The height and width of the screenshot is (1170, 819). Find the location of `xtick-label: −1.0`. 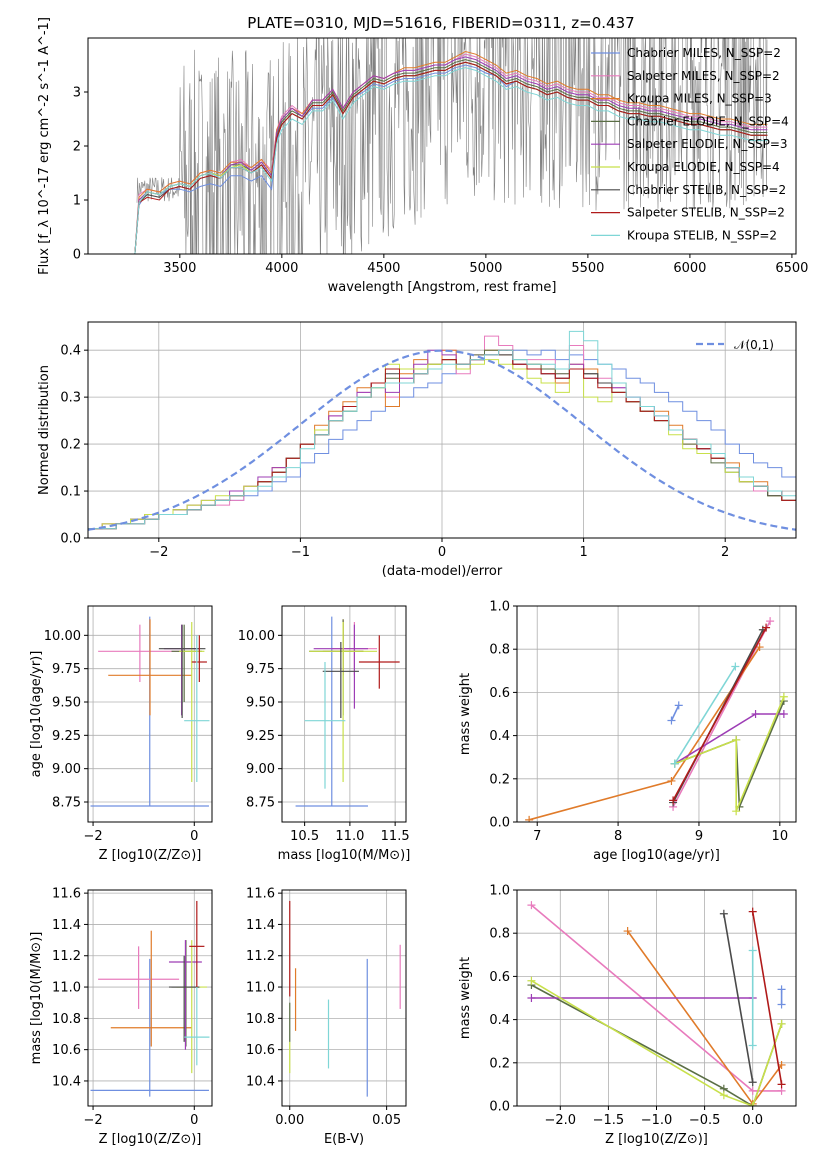

xtick-label: −1.0 is located at coordinates (657, 1120).